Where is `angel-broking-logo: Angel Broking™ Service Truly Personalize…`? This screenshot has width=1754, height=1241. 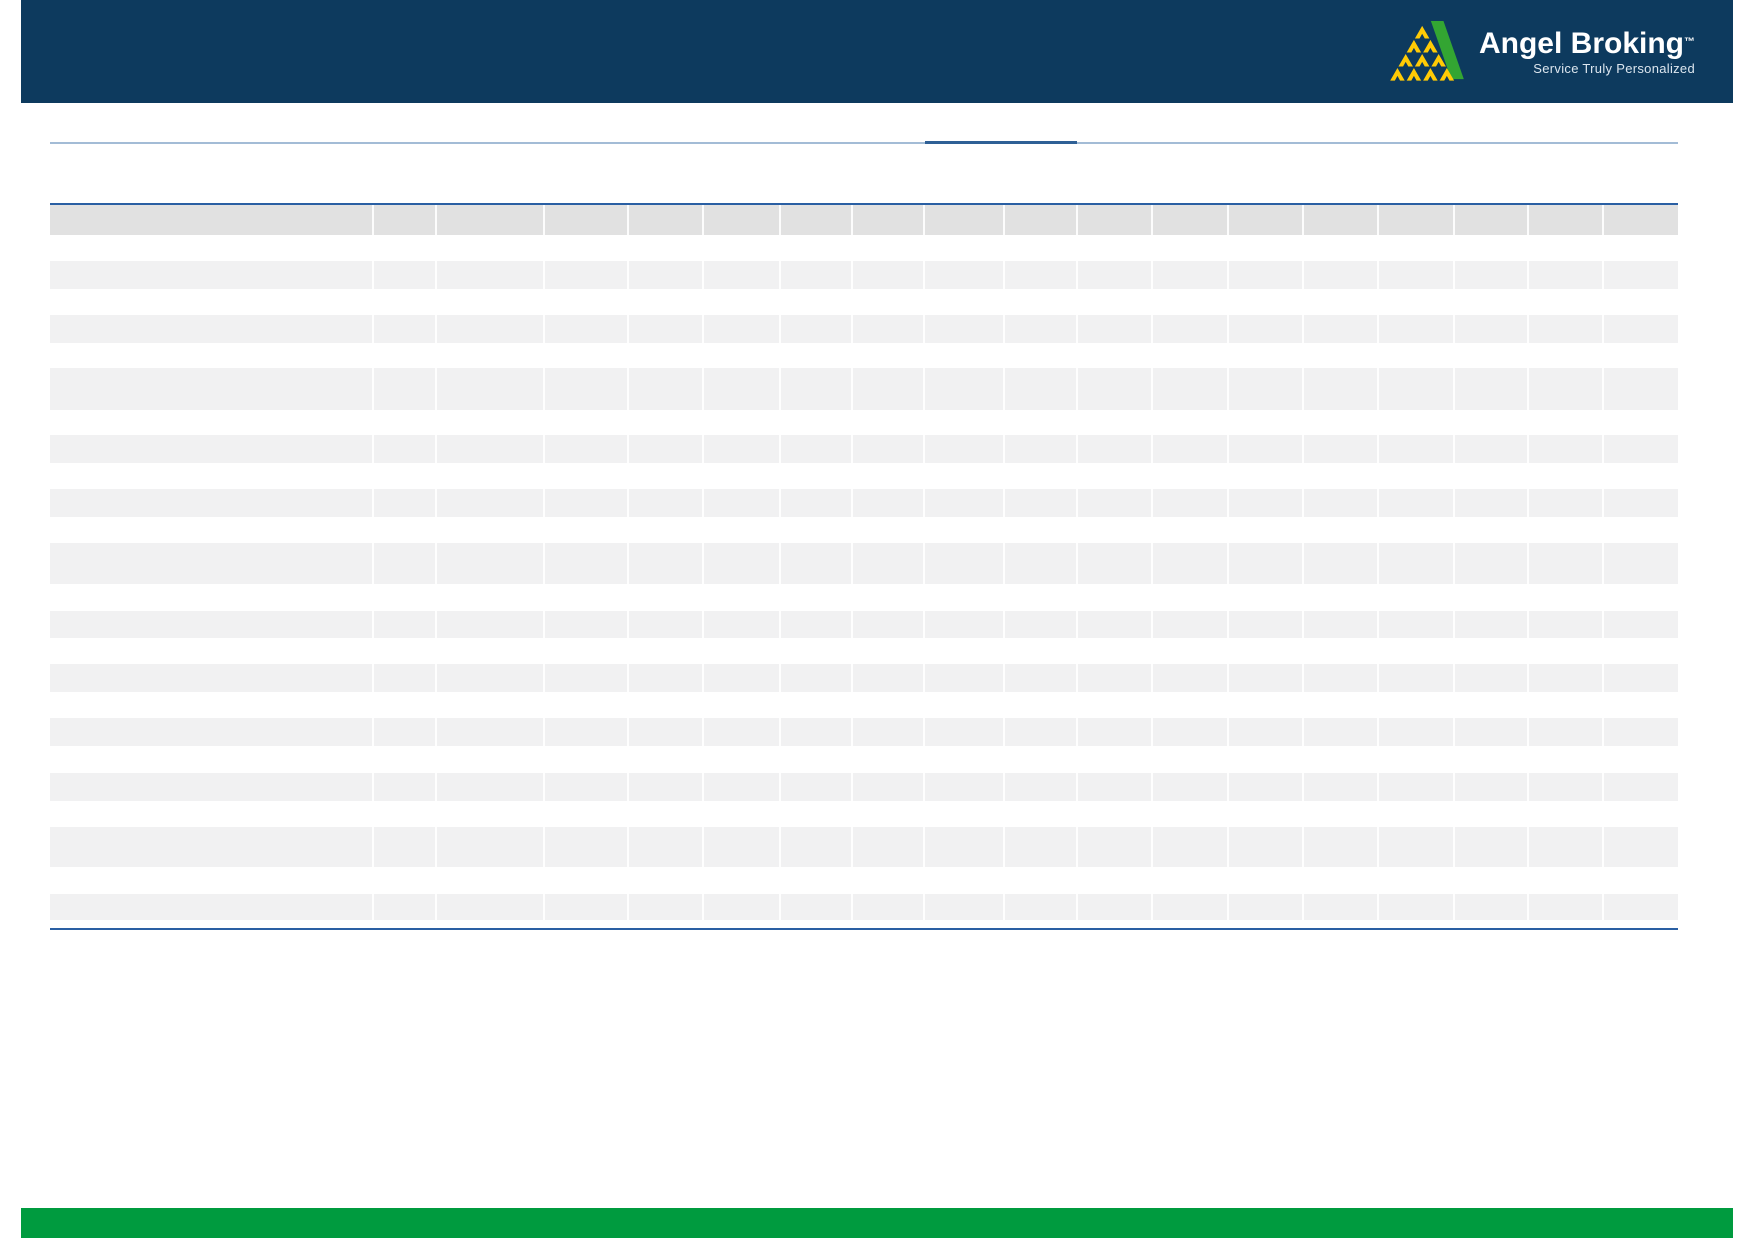
angel-broking-logo: Angel Broking™ Service Truly Personalize… is located at coordinates (1542, 51).